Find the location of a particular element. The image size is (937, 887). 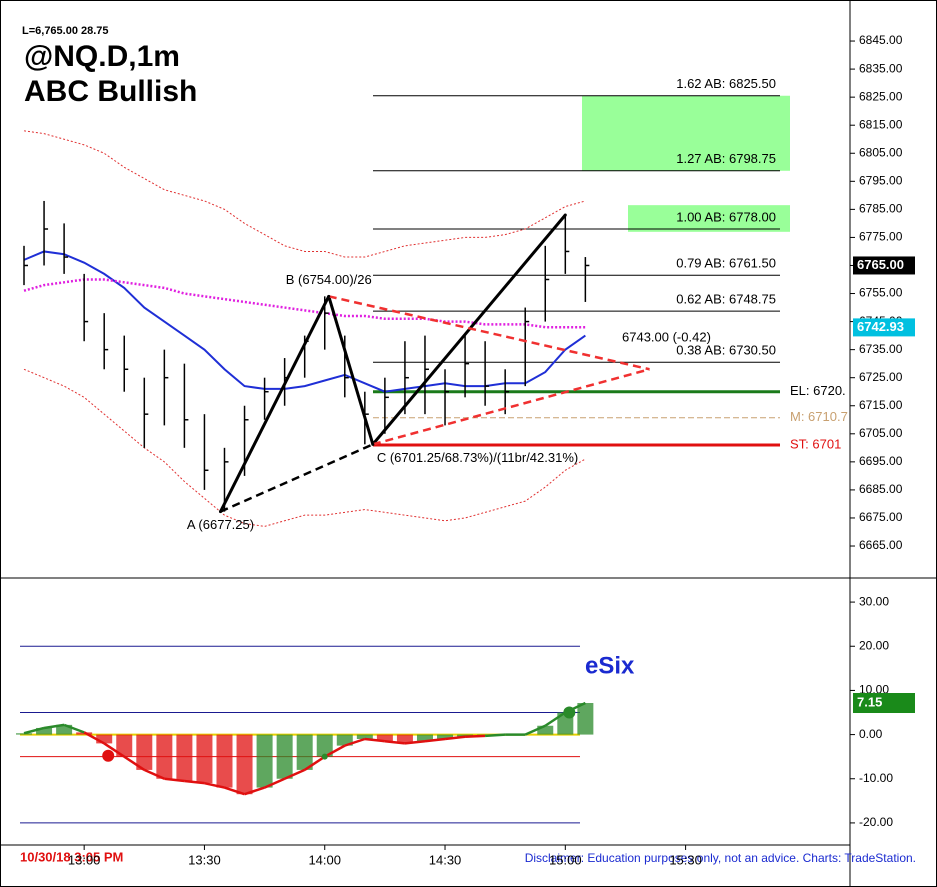

fib-label: 0.79 AB: 6761.50 is located at coordinates (726, 263).